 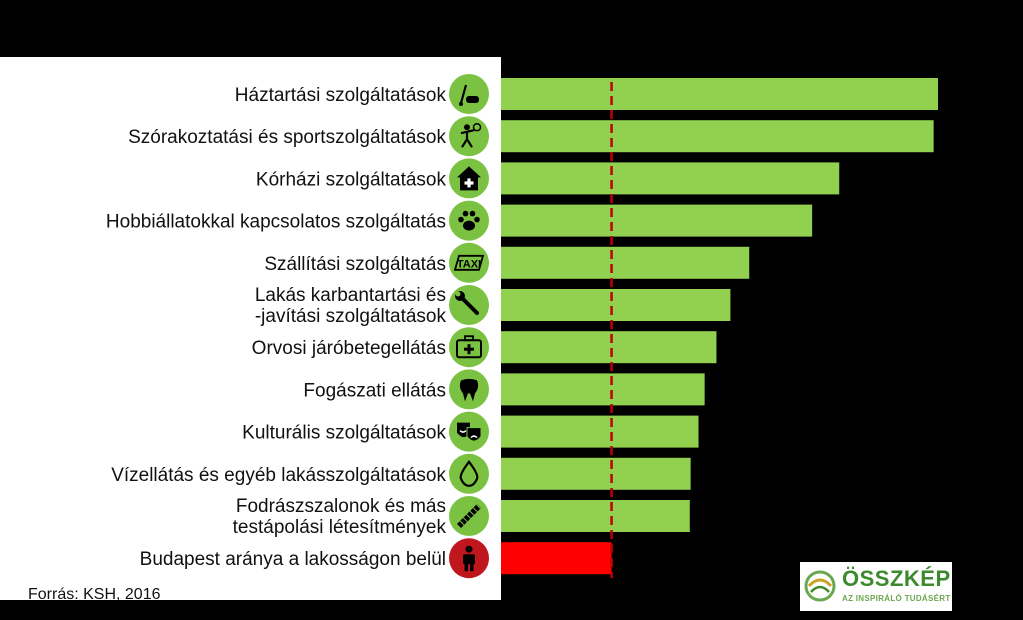 I want to click on wrench-icon, so click(x=469, y=305).